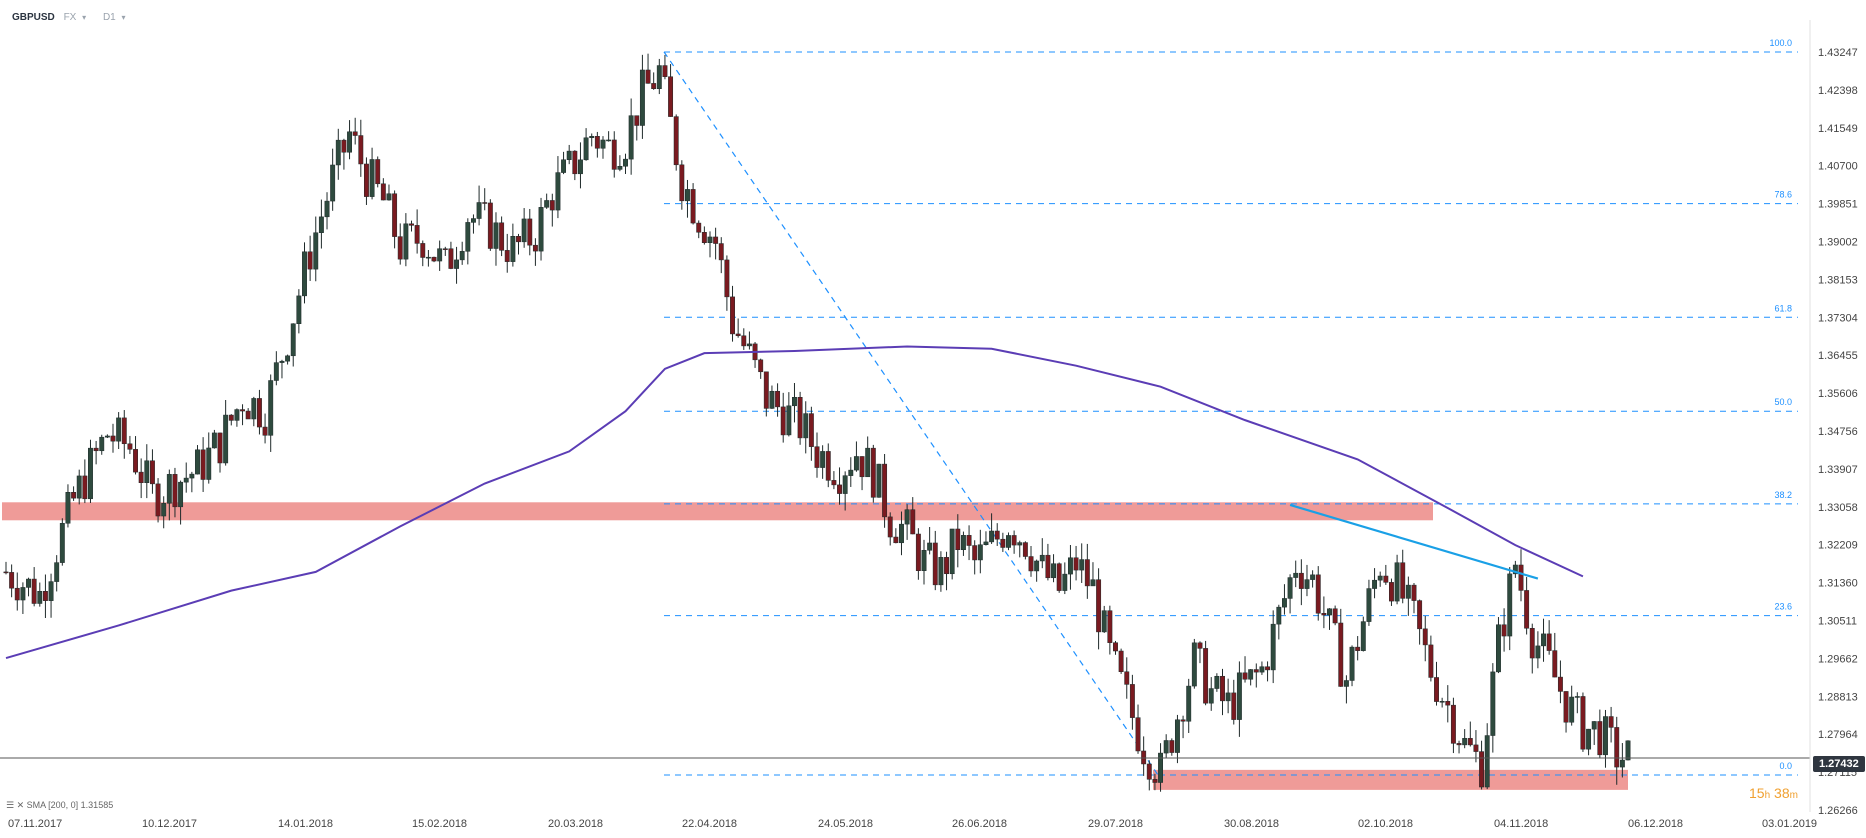  I want to click on x-tick-label: 04.11.2018, so click(1521, 824).